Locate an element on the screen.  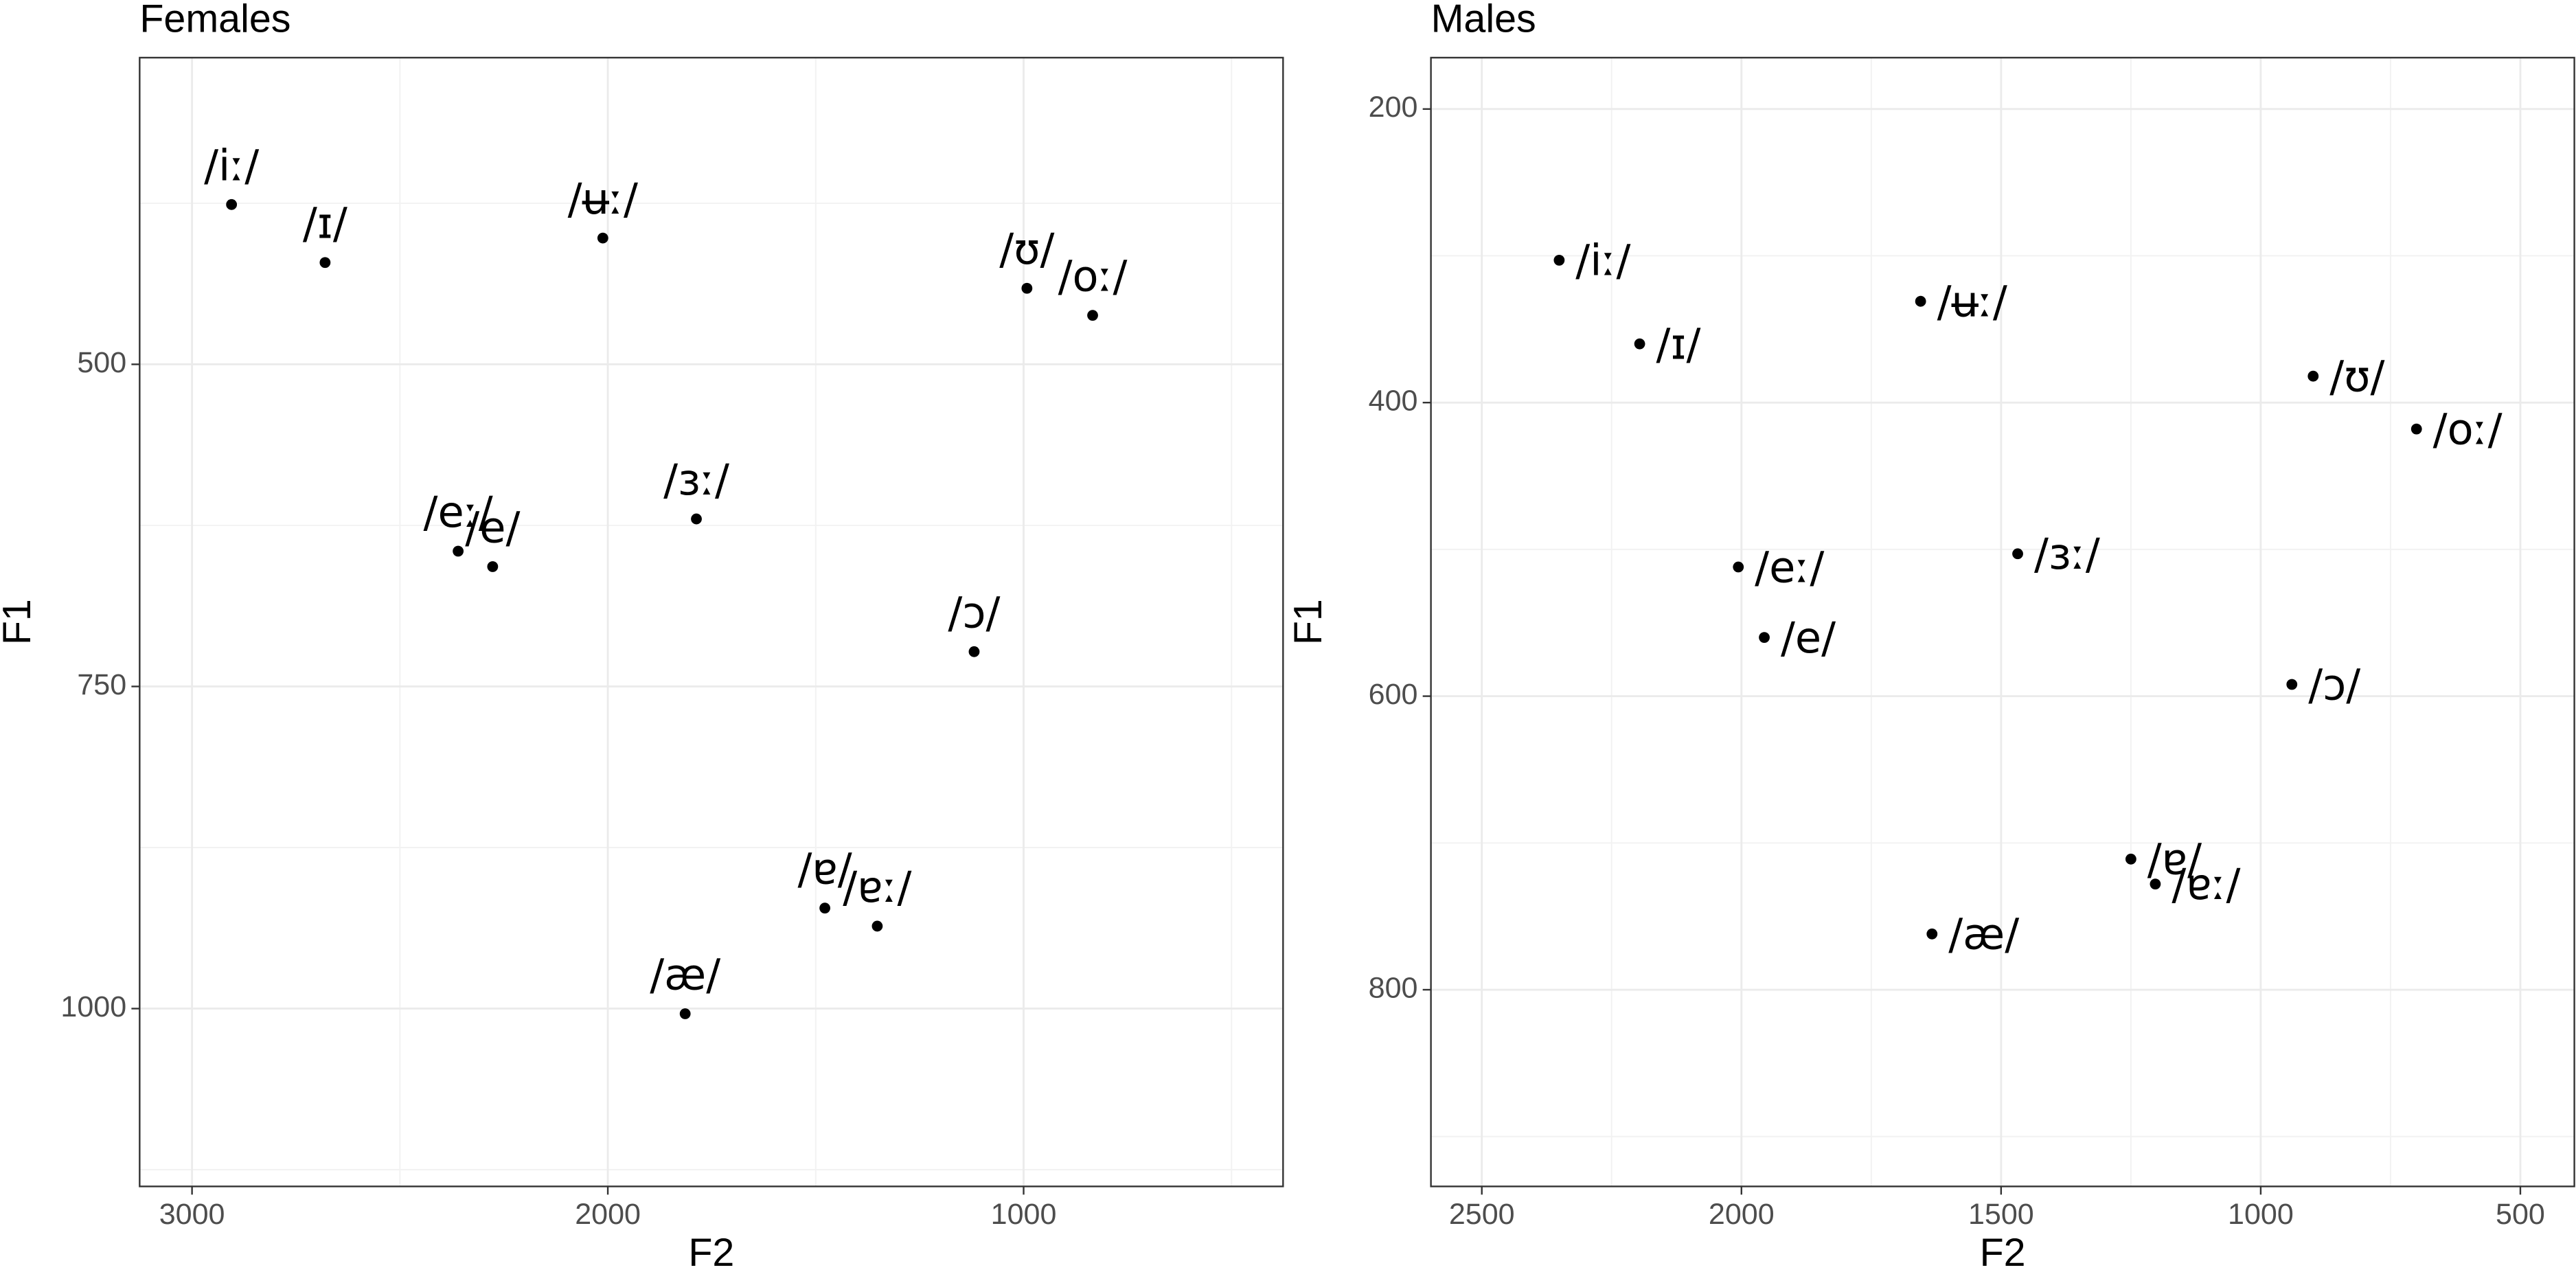
y-tick-label: 400 is located at coordinates (1393, 401).